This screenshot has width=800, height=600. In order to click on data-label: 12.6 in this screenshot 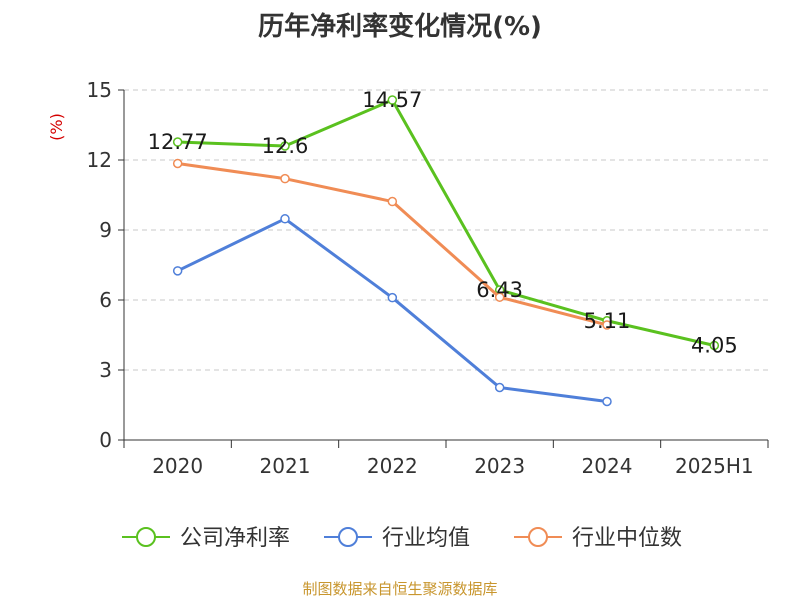, I will do `click(285, 146)`.